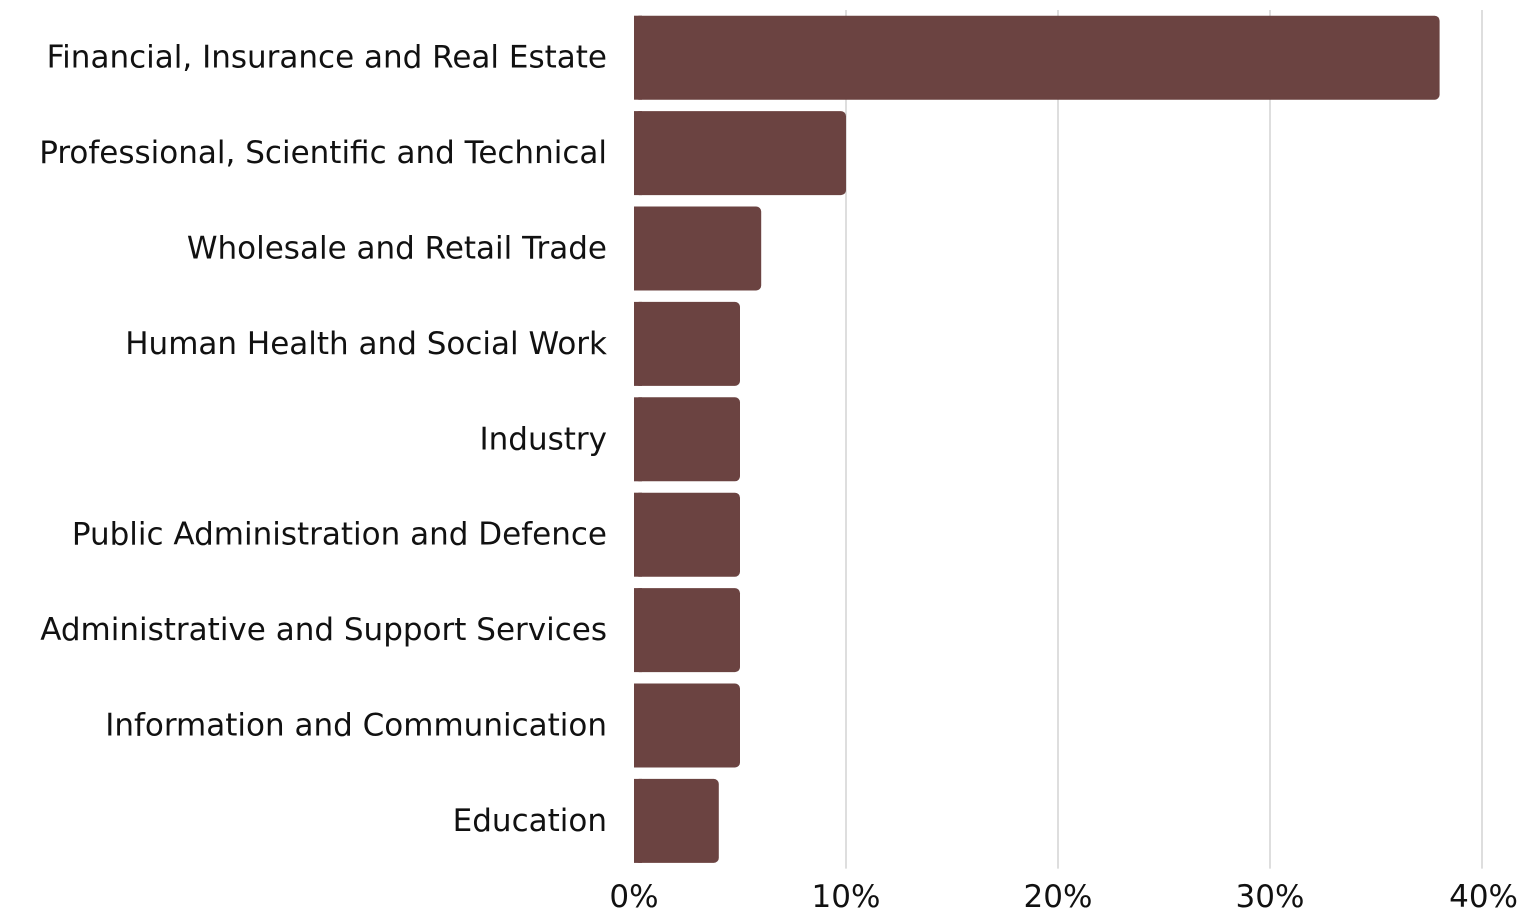 This screenshot has width=1529, height=917. I want to click on category-label-4: Industry, so click(543, 439).